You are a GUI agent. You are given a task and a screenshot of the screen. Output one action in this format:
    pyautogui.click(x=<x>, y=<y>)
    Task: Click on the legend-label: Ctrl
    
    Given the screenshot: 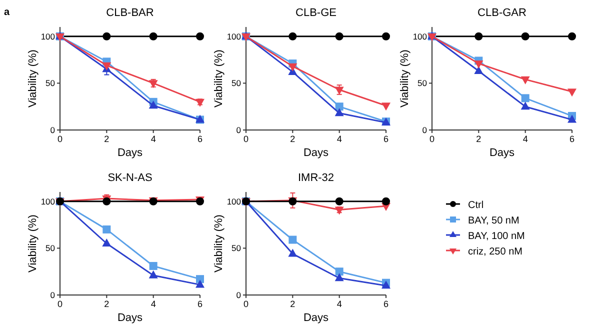 What is the action you would take?
    pyautogui.click(x=476, y=205)
    